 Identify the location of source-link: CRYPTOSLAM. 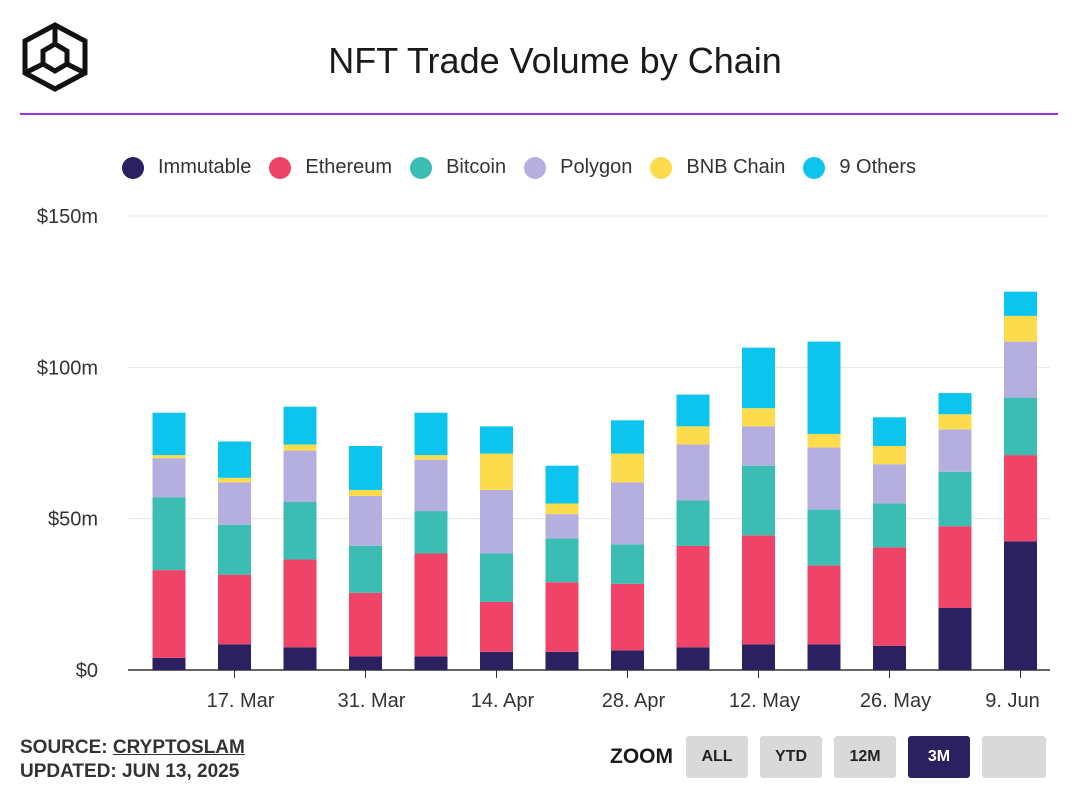
(178, 747).